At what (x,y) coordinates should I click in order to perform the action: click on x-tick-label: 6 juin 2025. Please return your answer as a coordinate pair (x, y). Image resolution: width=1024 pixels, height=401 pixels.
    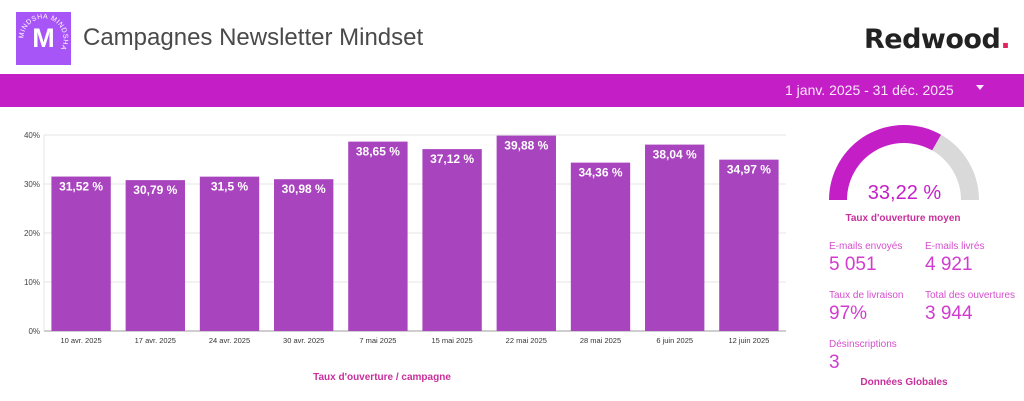
    Looking at the image, I should click on (674, 340).